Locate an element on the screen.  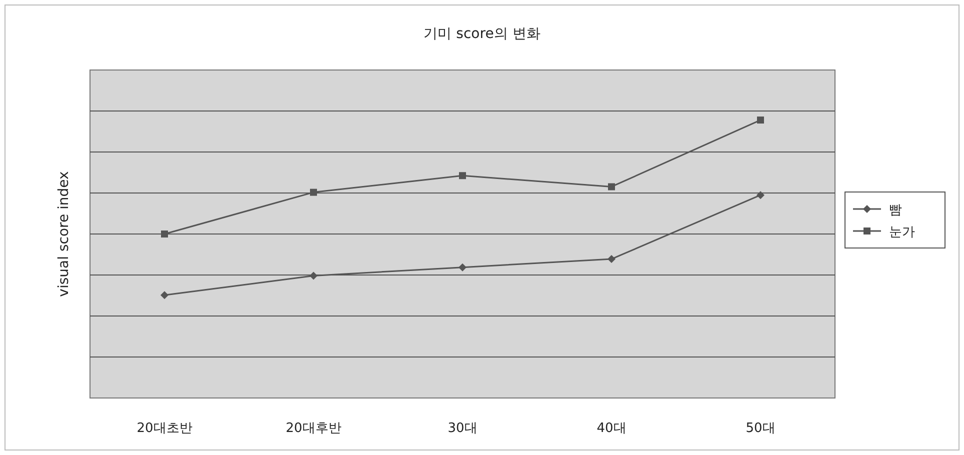
chart-title: 기미 score의 변화 is located at coordinates (482, 34).